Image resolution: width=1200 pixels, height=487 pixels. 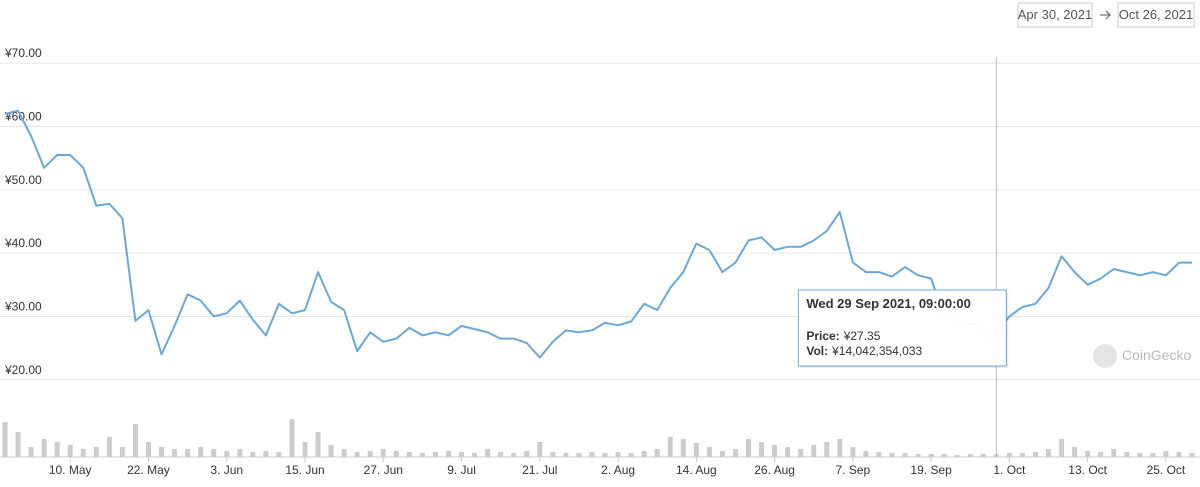 I want to click on range-start-box, so click(x=1055, y=15).